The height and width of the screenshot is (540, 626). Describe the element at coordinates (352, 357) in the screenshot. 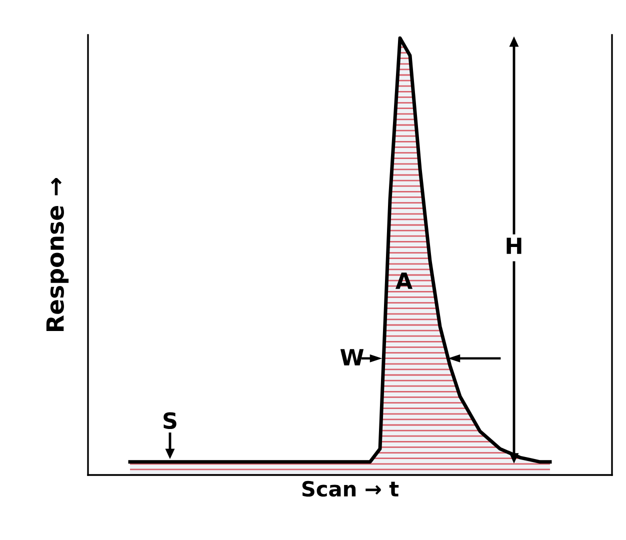

I see `annotation: W` at that location.